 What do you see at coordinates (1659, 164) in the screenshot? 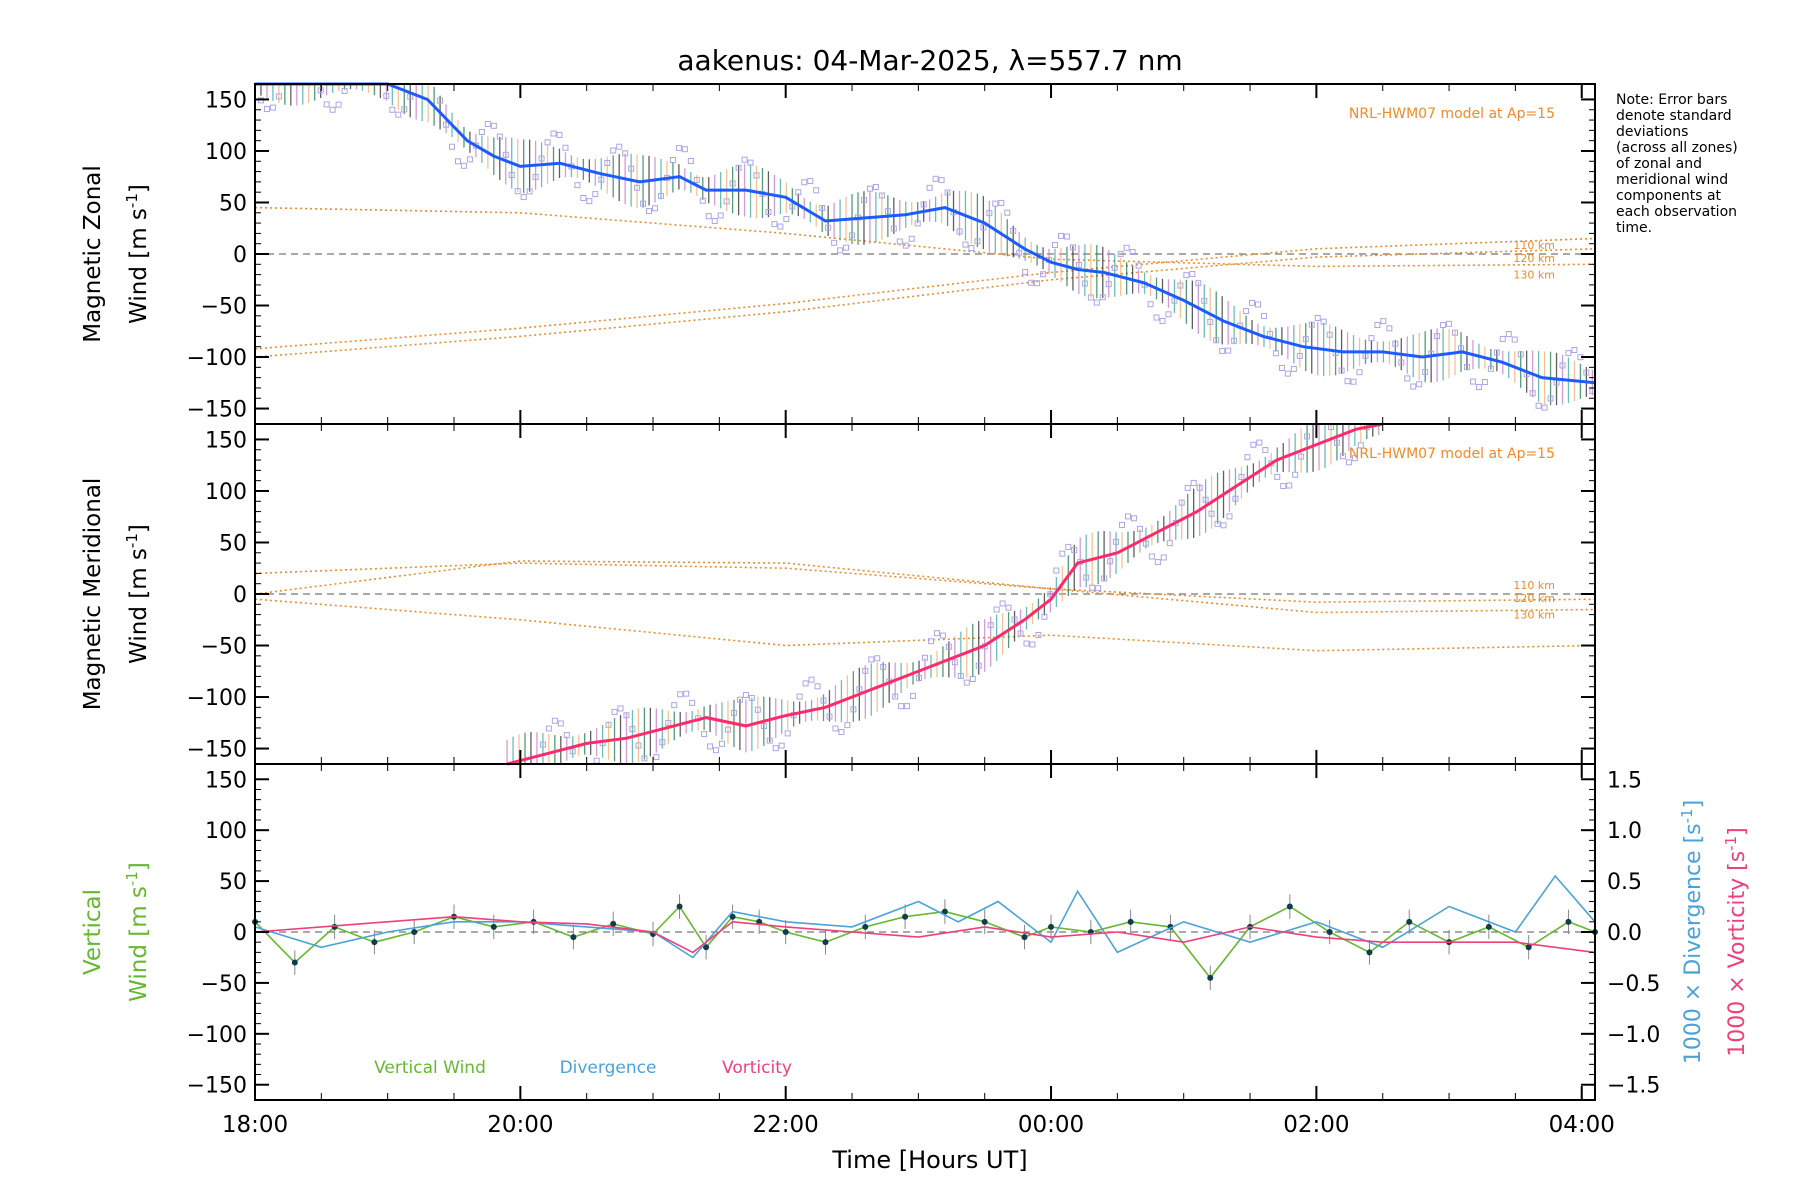
I see `note-line: of zonal and` at bounding box center [1659, 164].